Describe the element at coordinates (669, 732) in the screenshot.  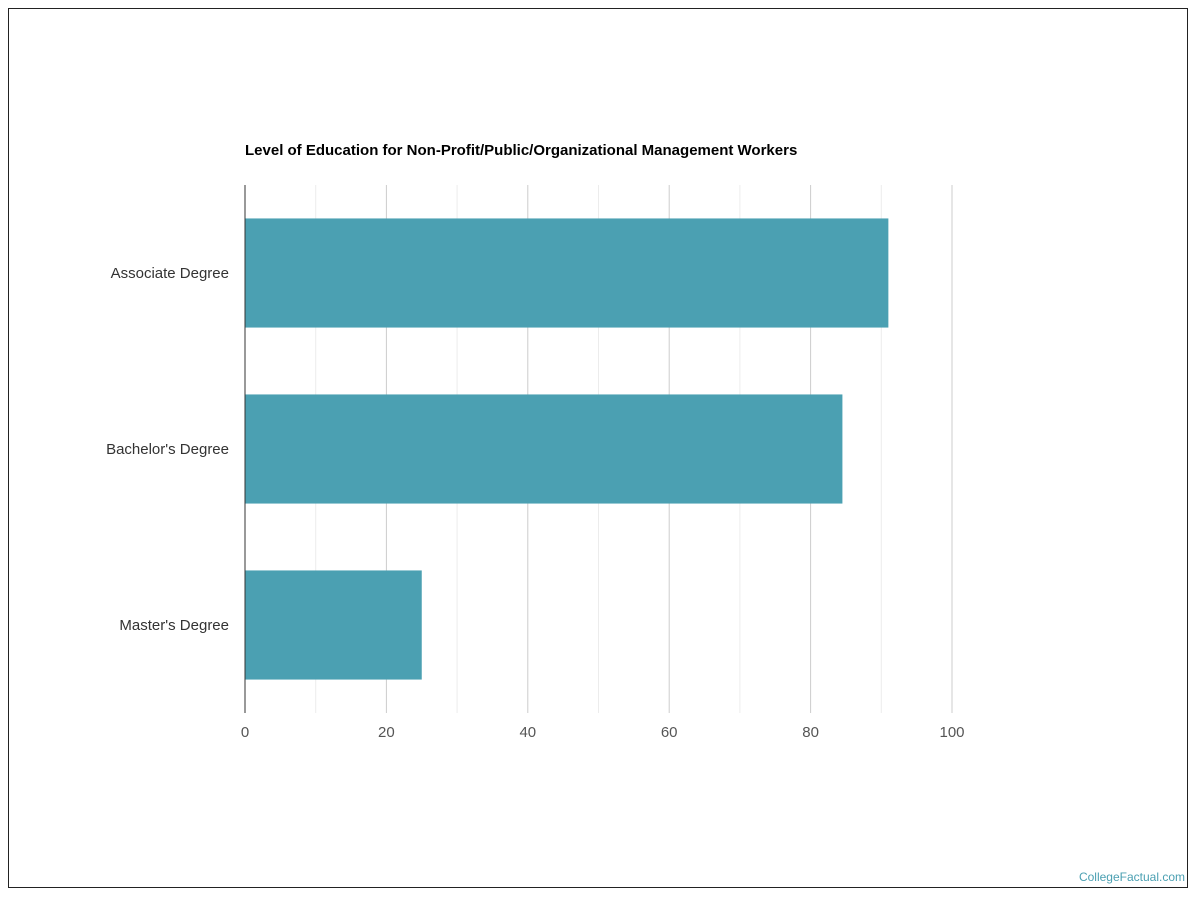
I see `x-tick-label: 60` at that location.